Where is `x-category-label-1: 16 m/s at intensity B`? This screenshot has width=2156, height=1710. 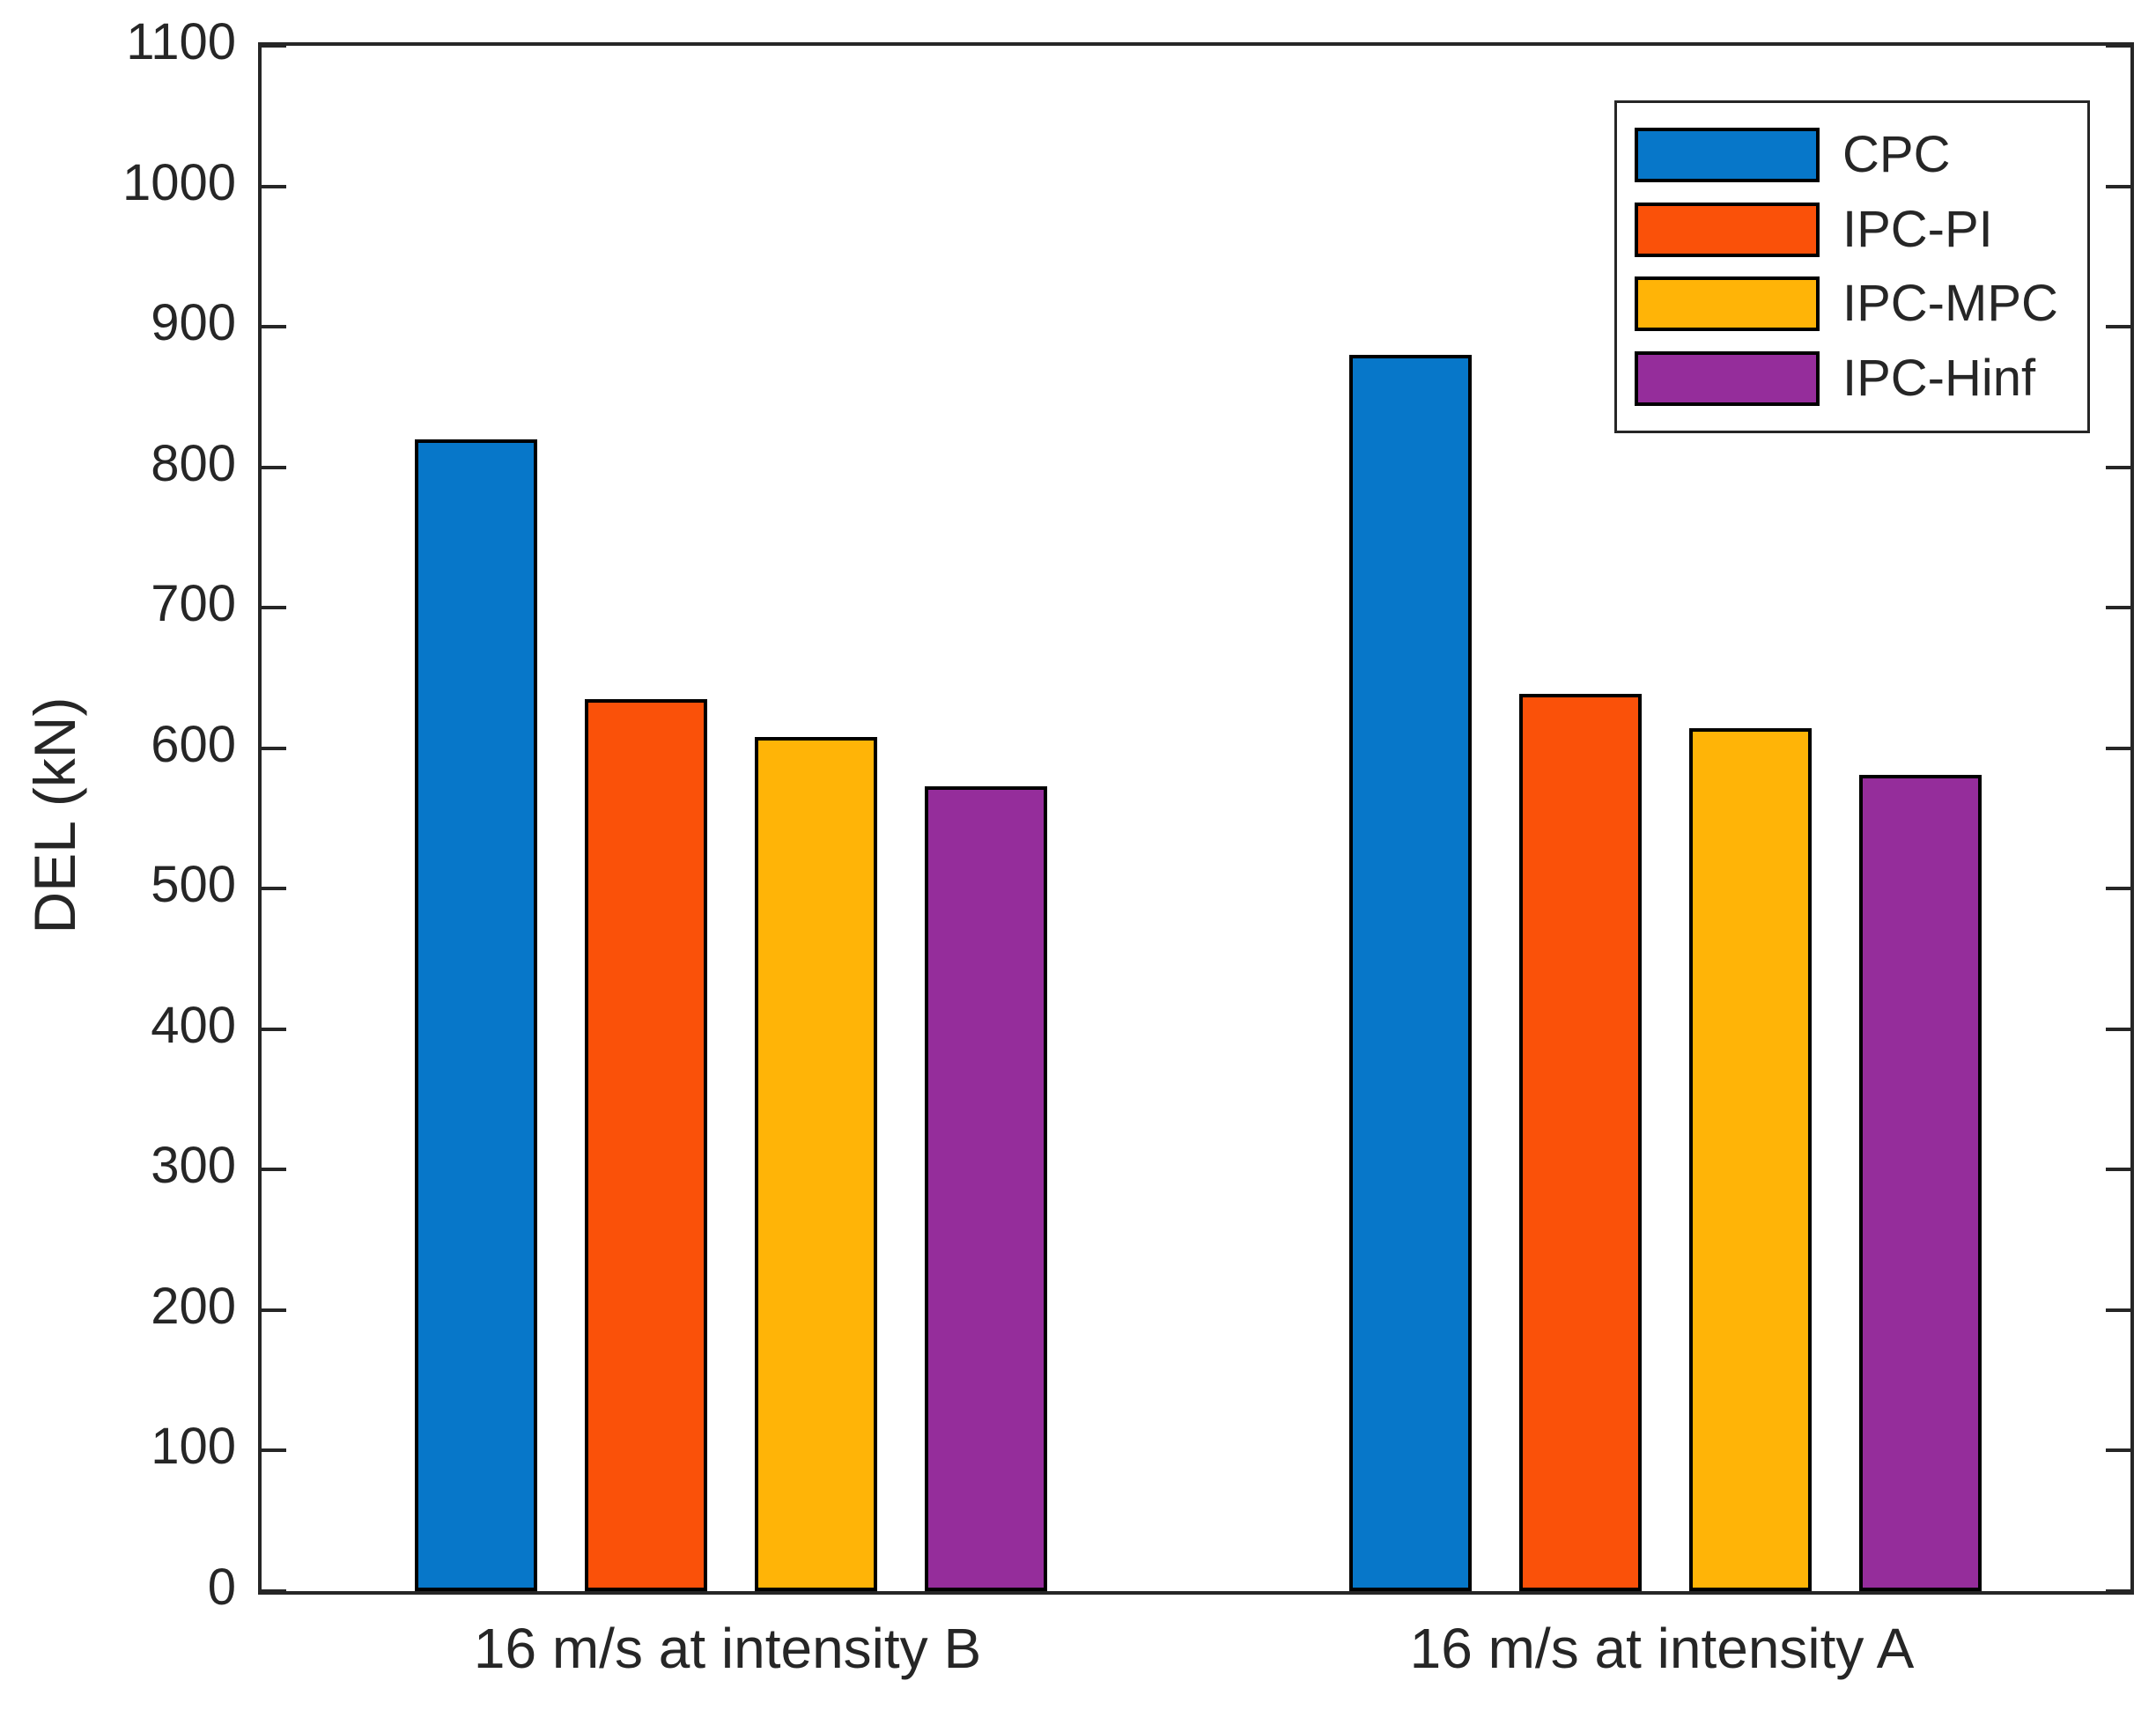 x-category-label-1: 16 m/s at intensity B is located at coordinates (727, 1648).